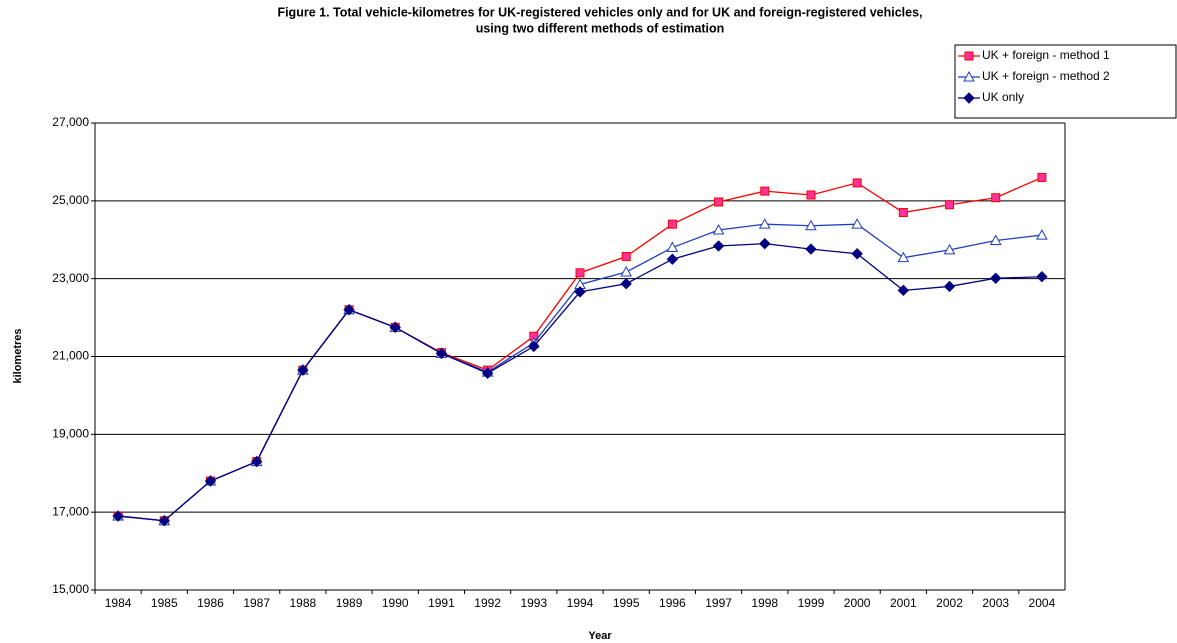  What do you see at coordinates (349, 603) in the screenshot?
I see `x-tick-label: 1989` at bounding box center [349, 603].